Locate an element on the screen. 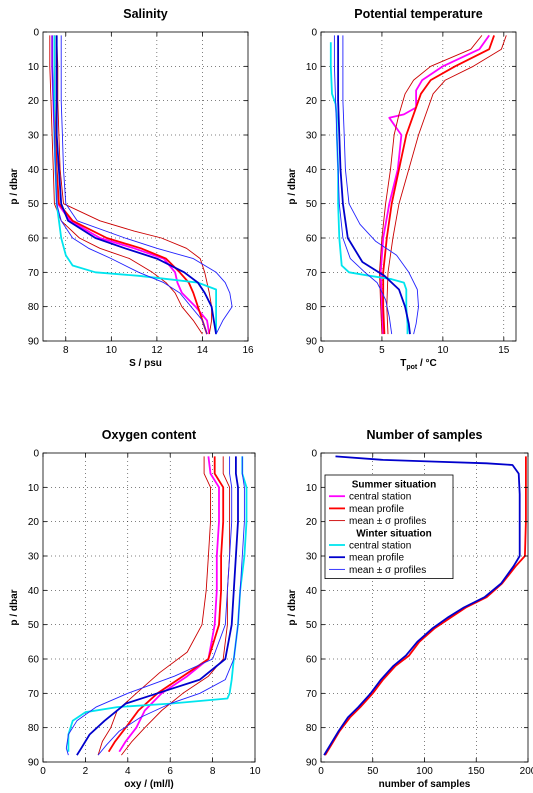  potential-temperature-plot-area is located at coordinates (418, 186).